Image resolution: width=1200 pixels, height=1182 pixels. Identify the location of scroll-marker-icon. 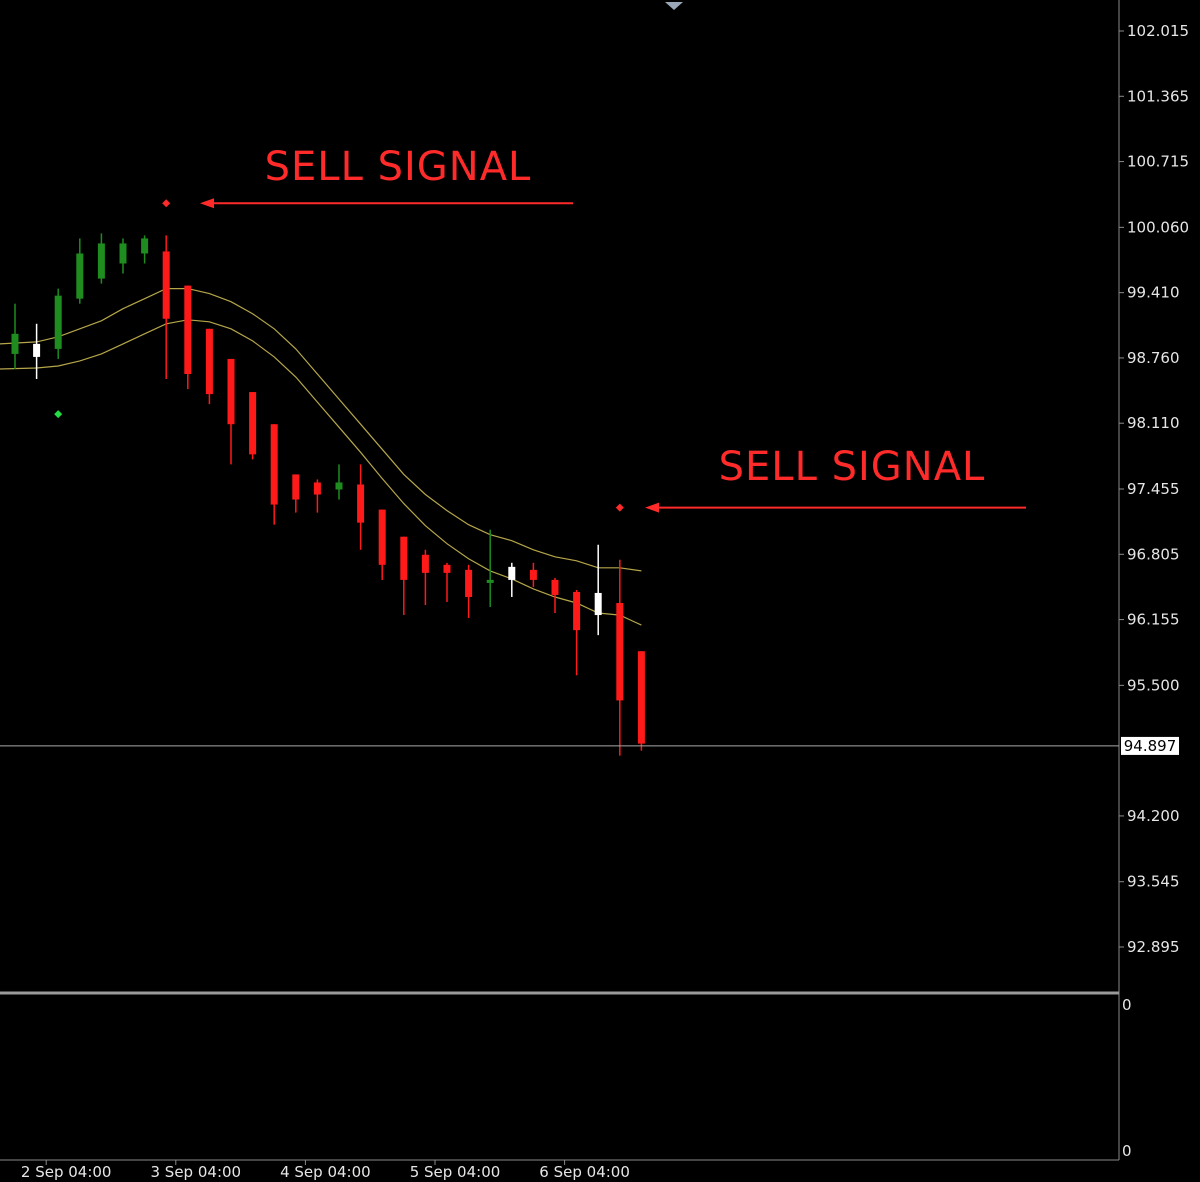
(674, 6).